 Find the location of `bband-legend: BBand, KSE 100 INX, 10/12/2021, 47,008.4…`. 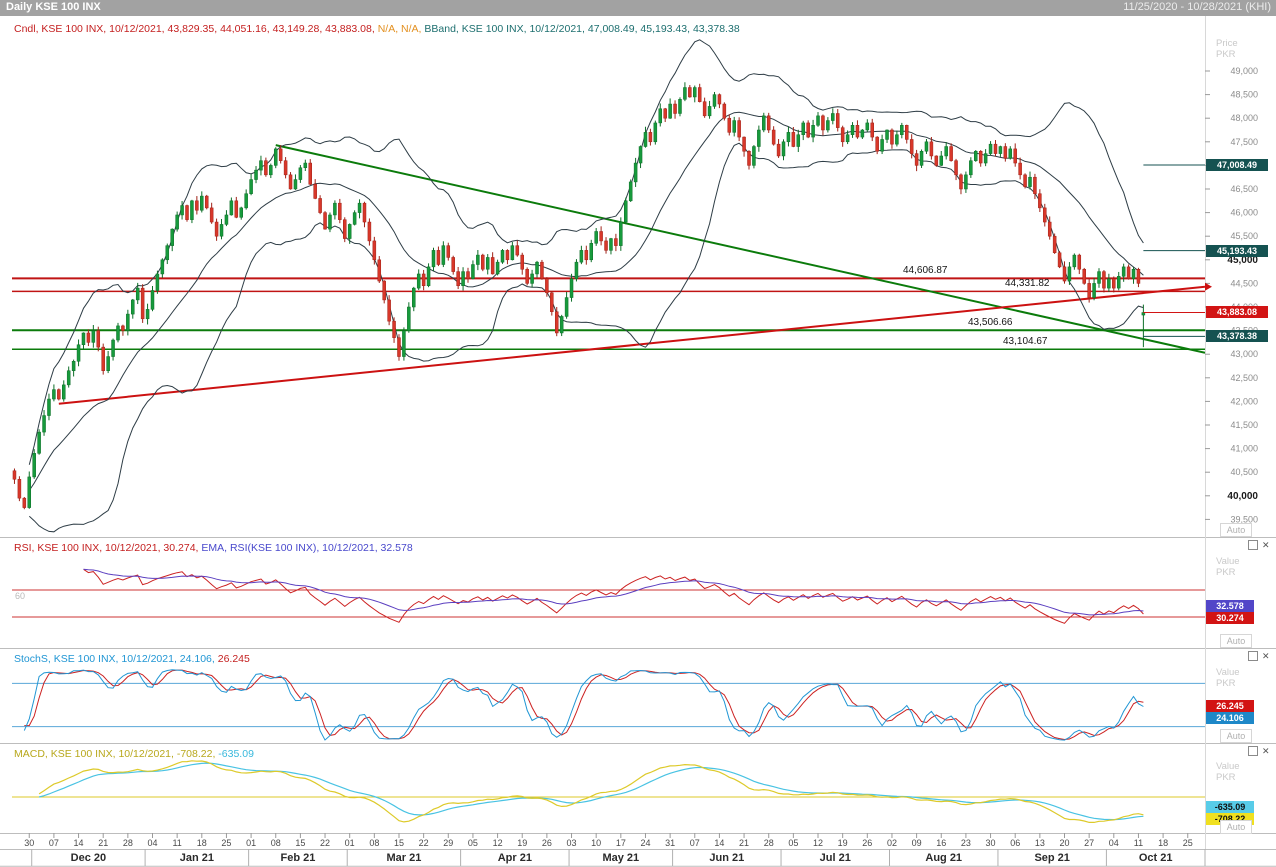

bband-legend: BBand, KSE 100 INX, 10/12/2021, 47,008.4… is located at coordinates (582, 29).